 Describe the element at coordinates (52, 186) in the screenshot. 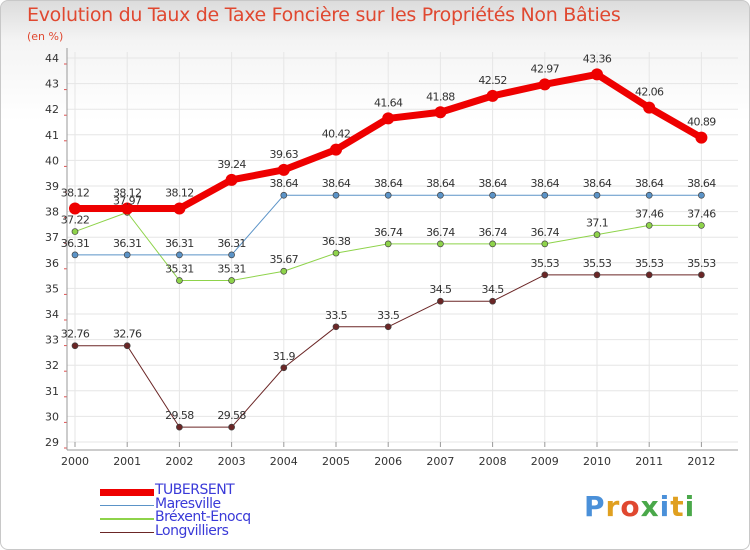

I see `y-tick-label: 39` at that location.